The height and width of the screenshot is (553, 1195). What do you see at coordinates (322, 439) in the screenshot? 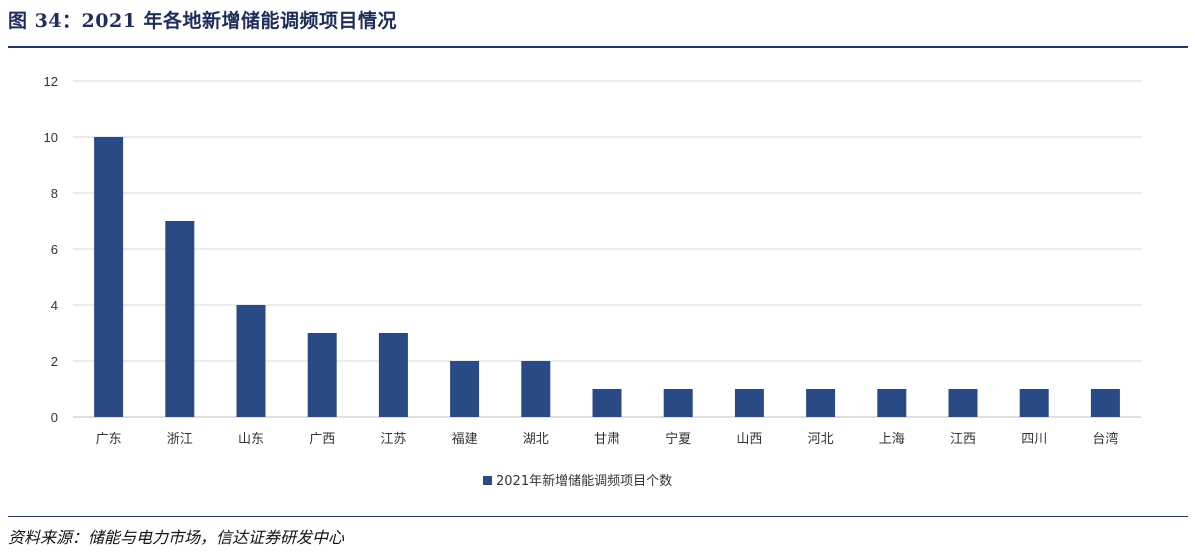
I see `x-tick-label: 广西` at bounding box center [322, 439].